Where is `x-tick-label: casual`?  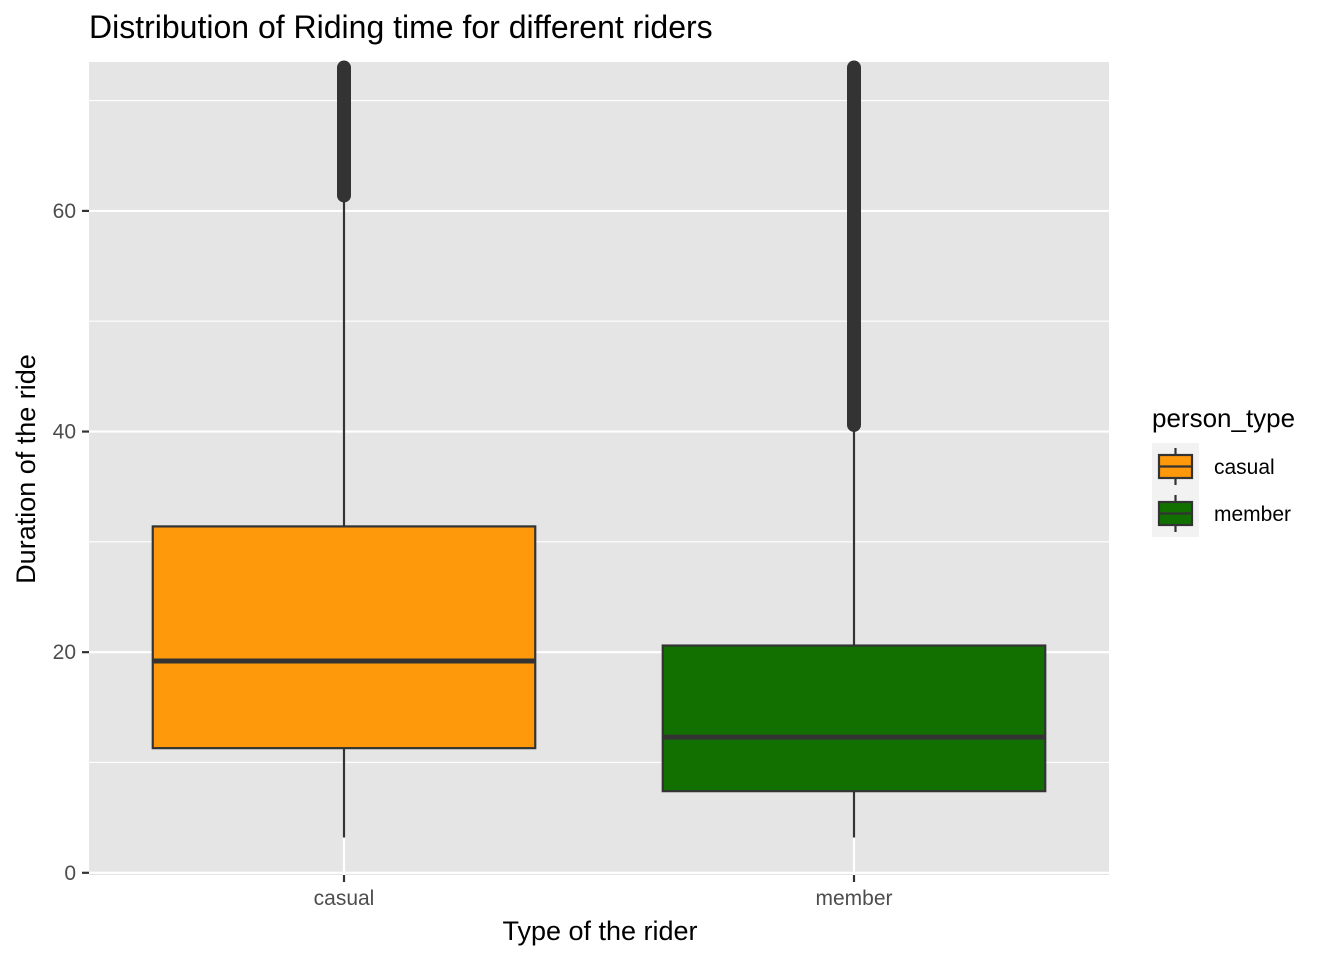
x-tick-label: casual is located at coordinates (344, 898).